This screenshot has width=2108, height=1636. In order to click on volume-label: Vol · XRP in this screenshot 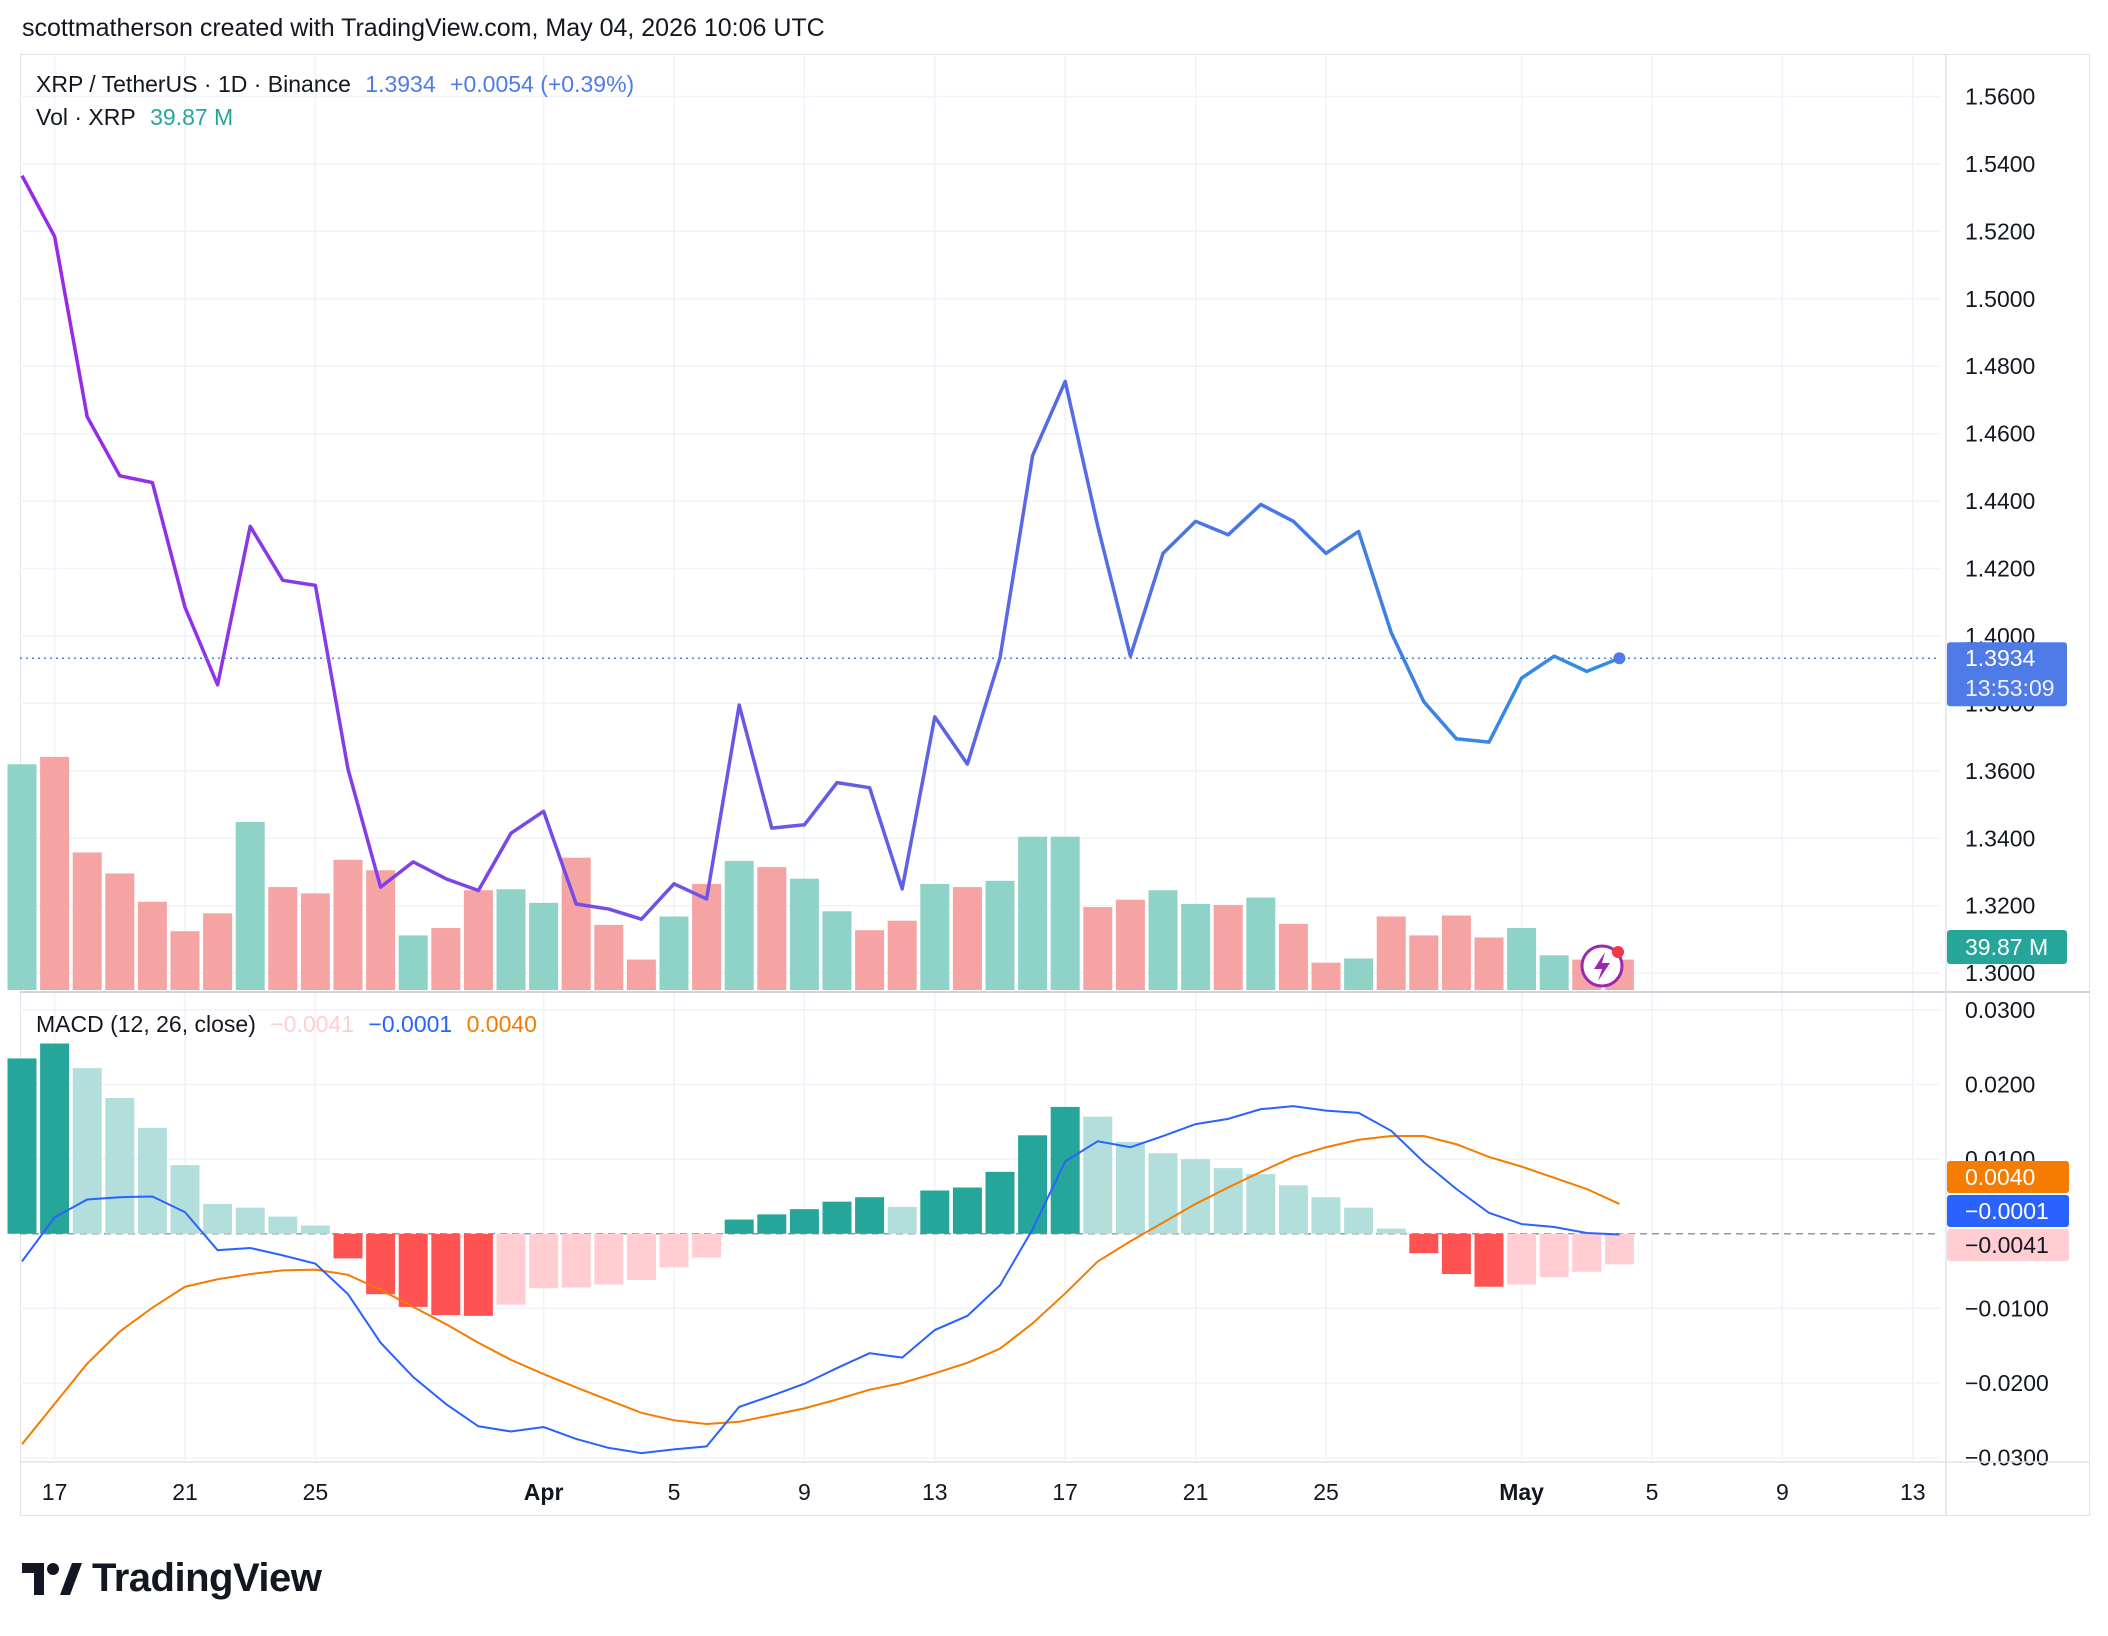, I will do `click(86, 117)`.